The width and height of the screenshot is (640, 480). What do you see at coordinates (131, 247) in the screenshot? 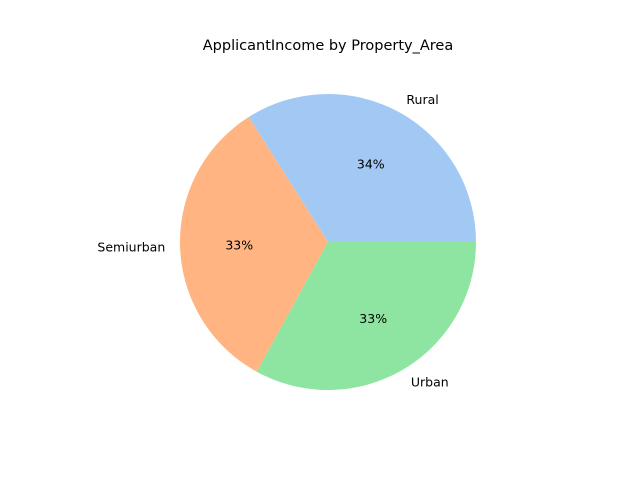
I see `slice-label-semiurban: Semiurban` at bounding box center [131, 247].